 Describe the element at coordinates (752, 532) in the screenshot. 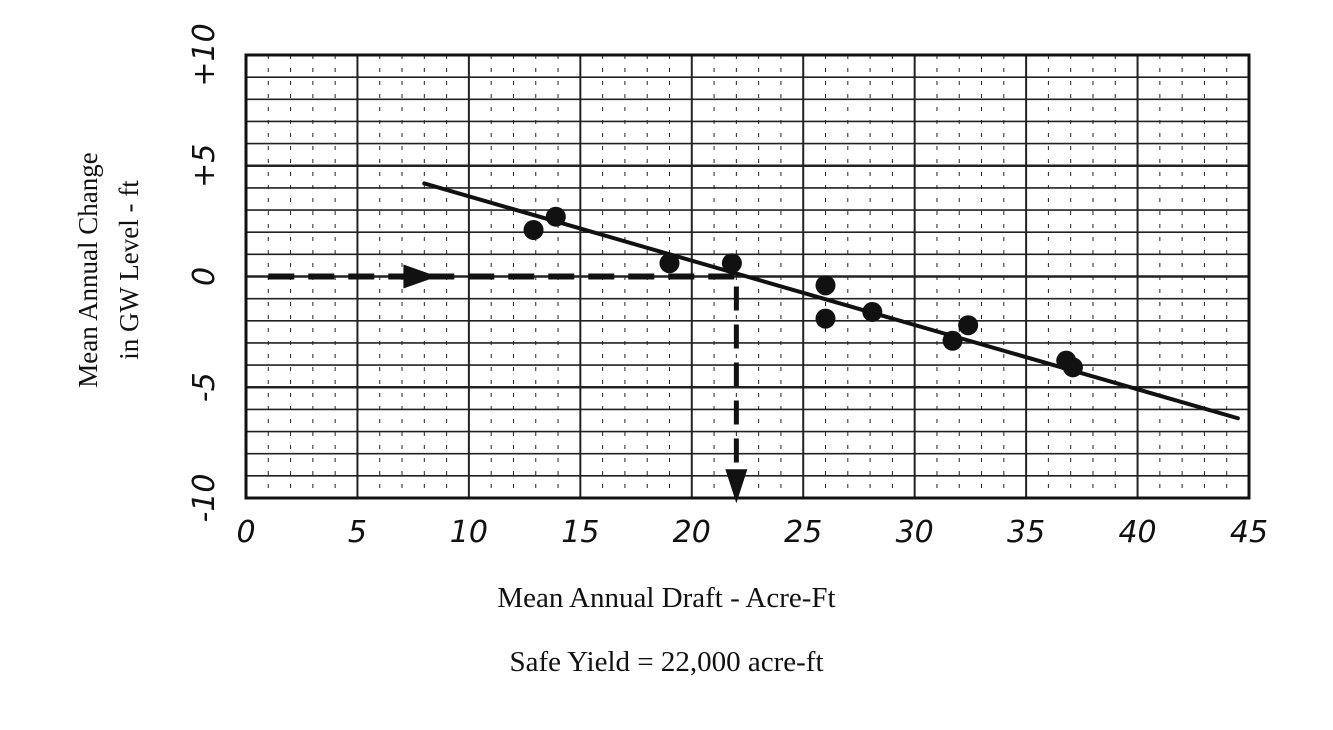

I see `x-tick-labels: 0 5 10 15 20 25 30 35 40 45` at that location.